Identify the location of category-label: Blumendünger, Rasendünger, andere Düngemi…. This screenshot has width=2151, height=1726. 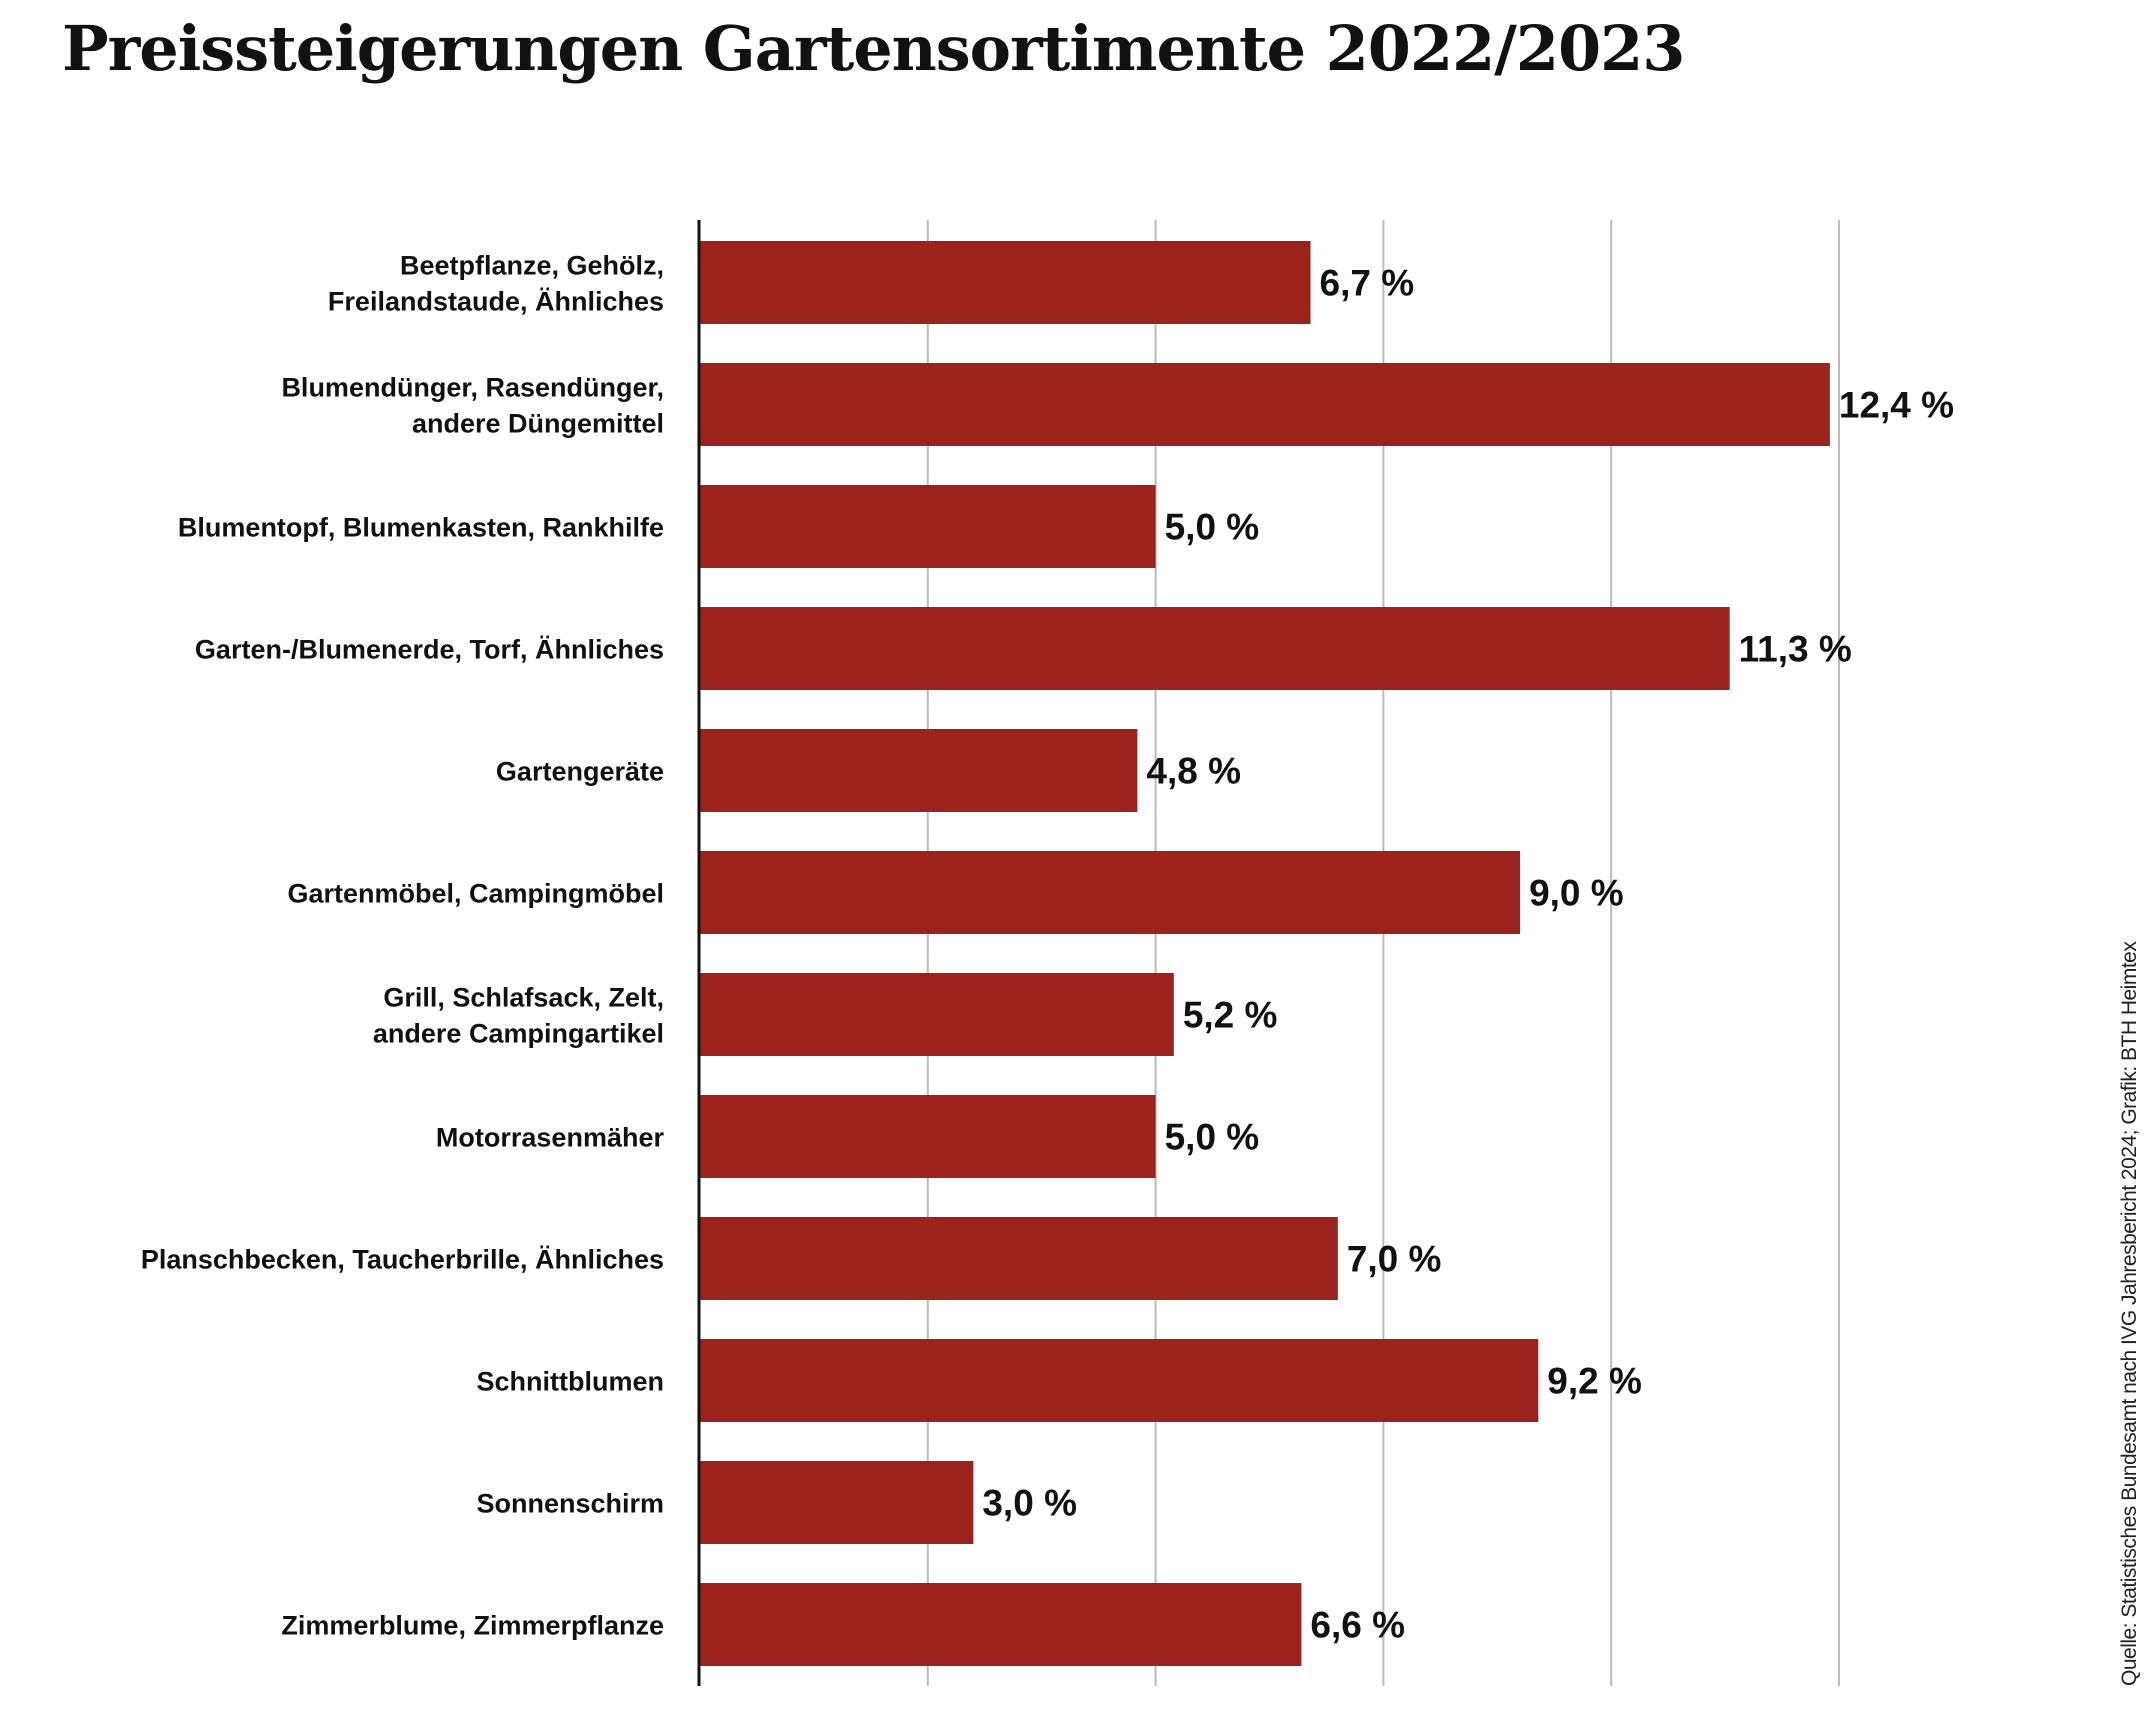
(472, 406).